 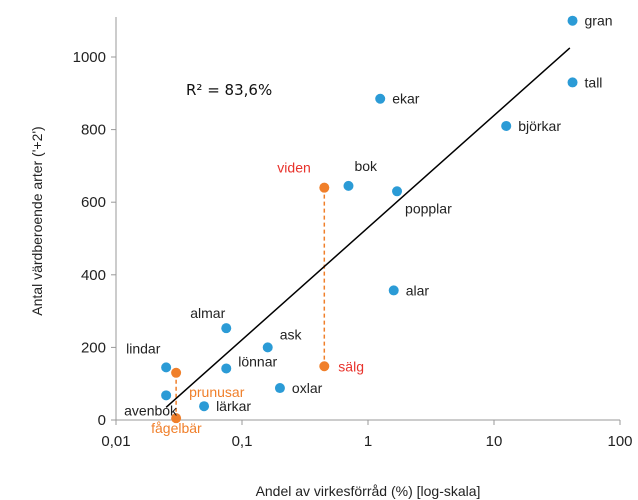 I want to click on point-label-avenbok: avenbok, so click(x=151, y=410).